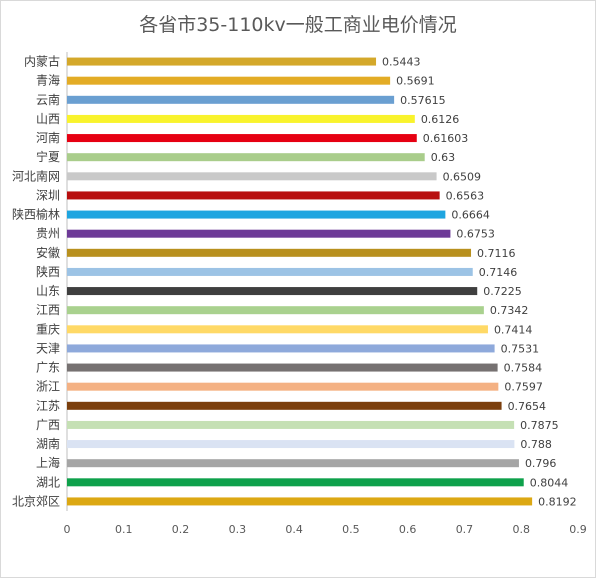 The image size is (596, 578). Describe the element at coordinates (443, 157) in the screenshot. I see `data-label: 0.63` at that location.